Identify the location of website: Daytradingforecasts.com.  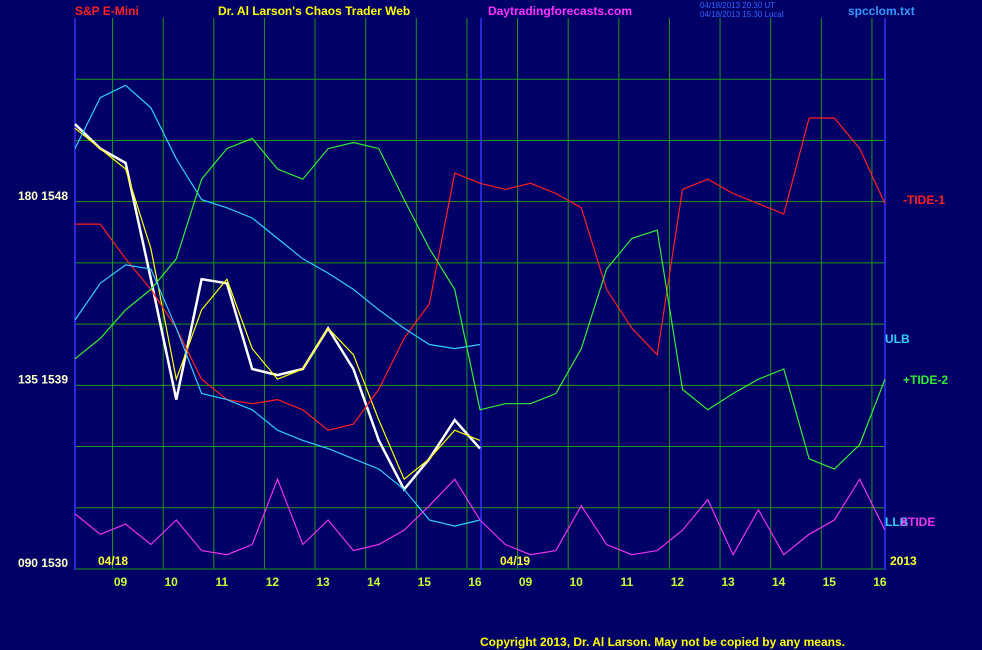
(560, 11).